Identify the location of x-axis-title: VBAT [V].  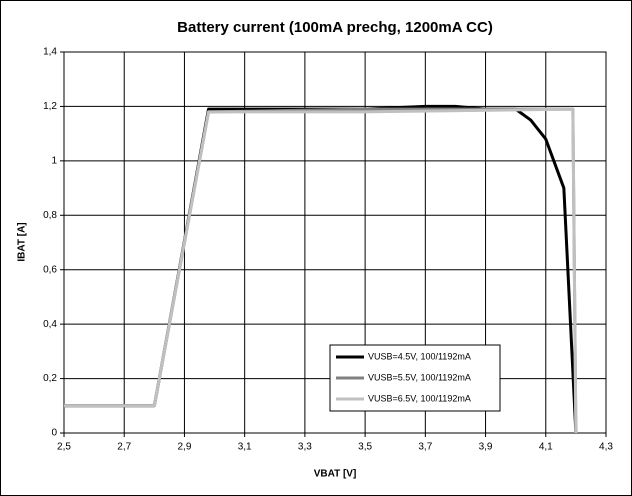
(335, 474).